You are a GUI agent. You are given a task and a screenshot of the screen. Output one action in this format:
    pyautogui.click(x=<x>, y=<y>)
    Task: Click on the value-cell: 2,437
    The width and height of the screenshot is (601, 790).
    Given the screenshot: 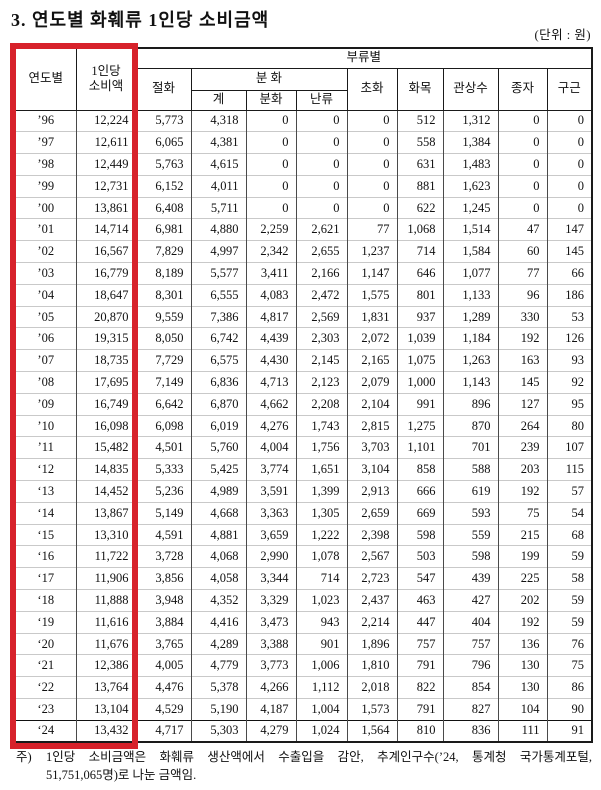 What is the action you would take?
    pyautogui.click(x=371, y=600)
    